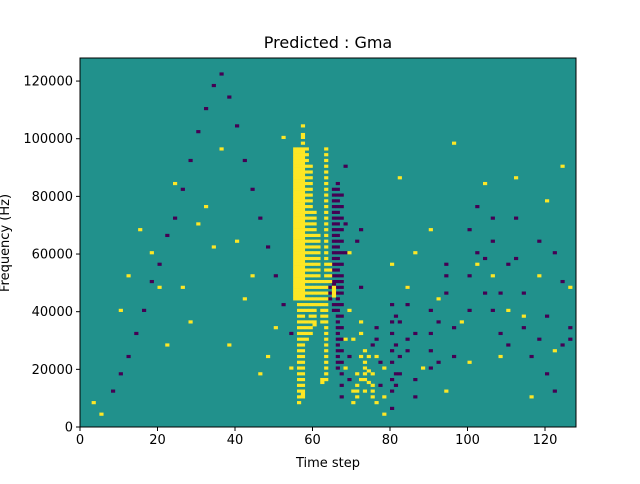 This screenshot has height=484, width=640. I want to click on x-tick-label: 40, so click(235, 440).